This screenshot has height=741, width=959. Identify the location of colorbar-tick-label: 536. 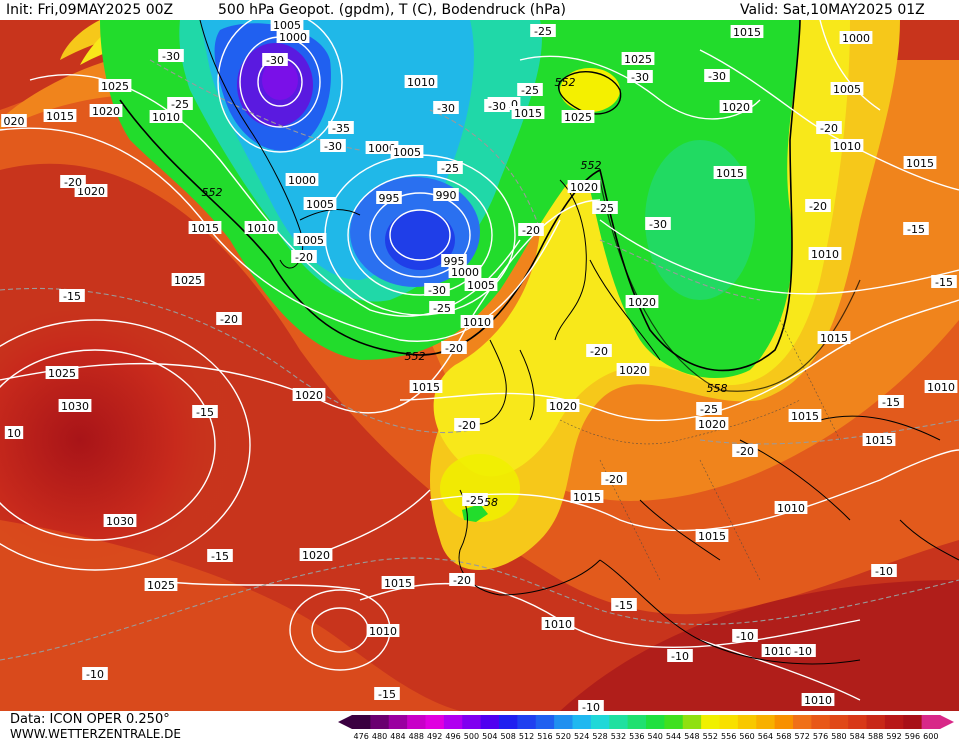
(636, 736).